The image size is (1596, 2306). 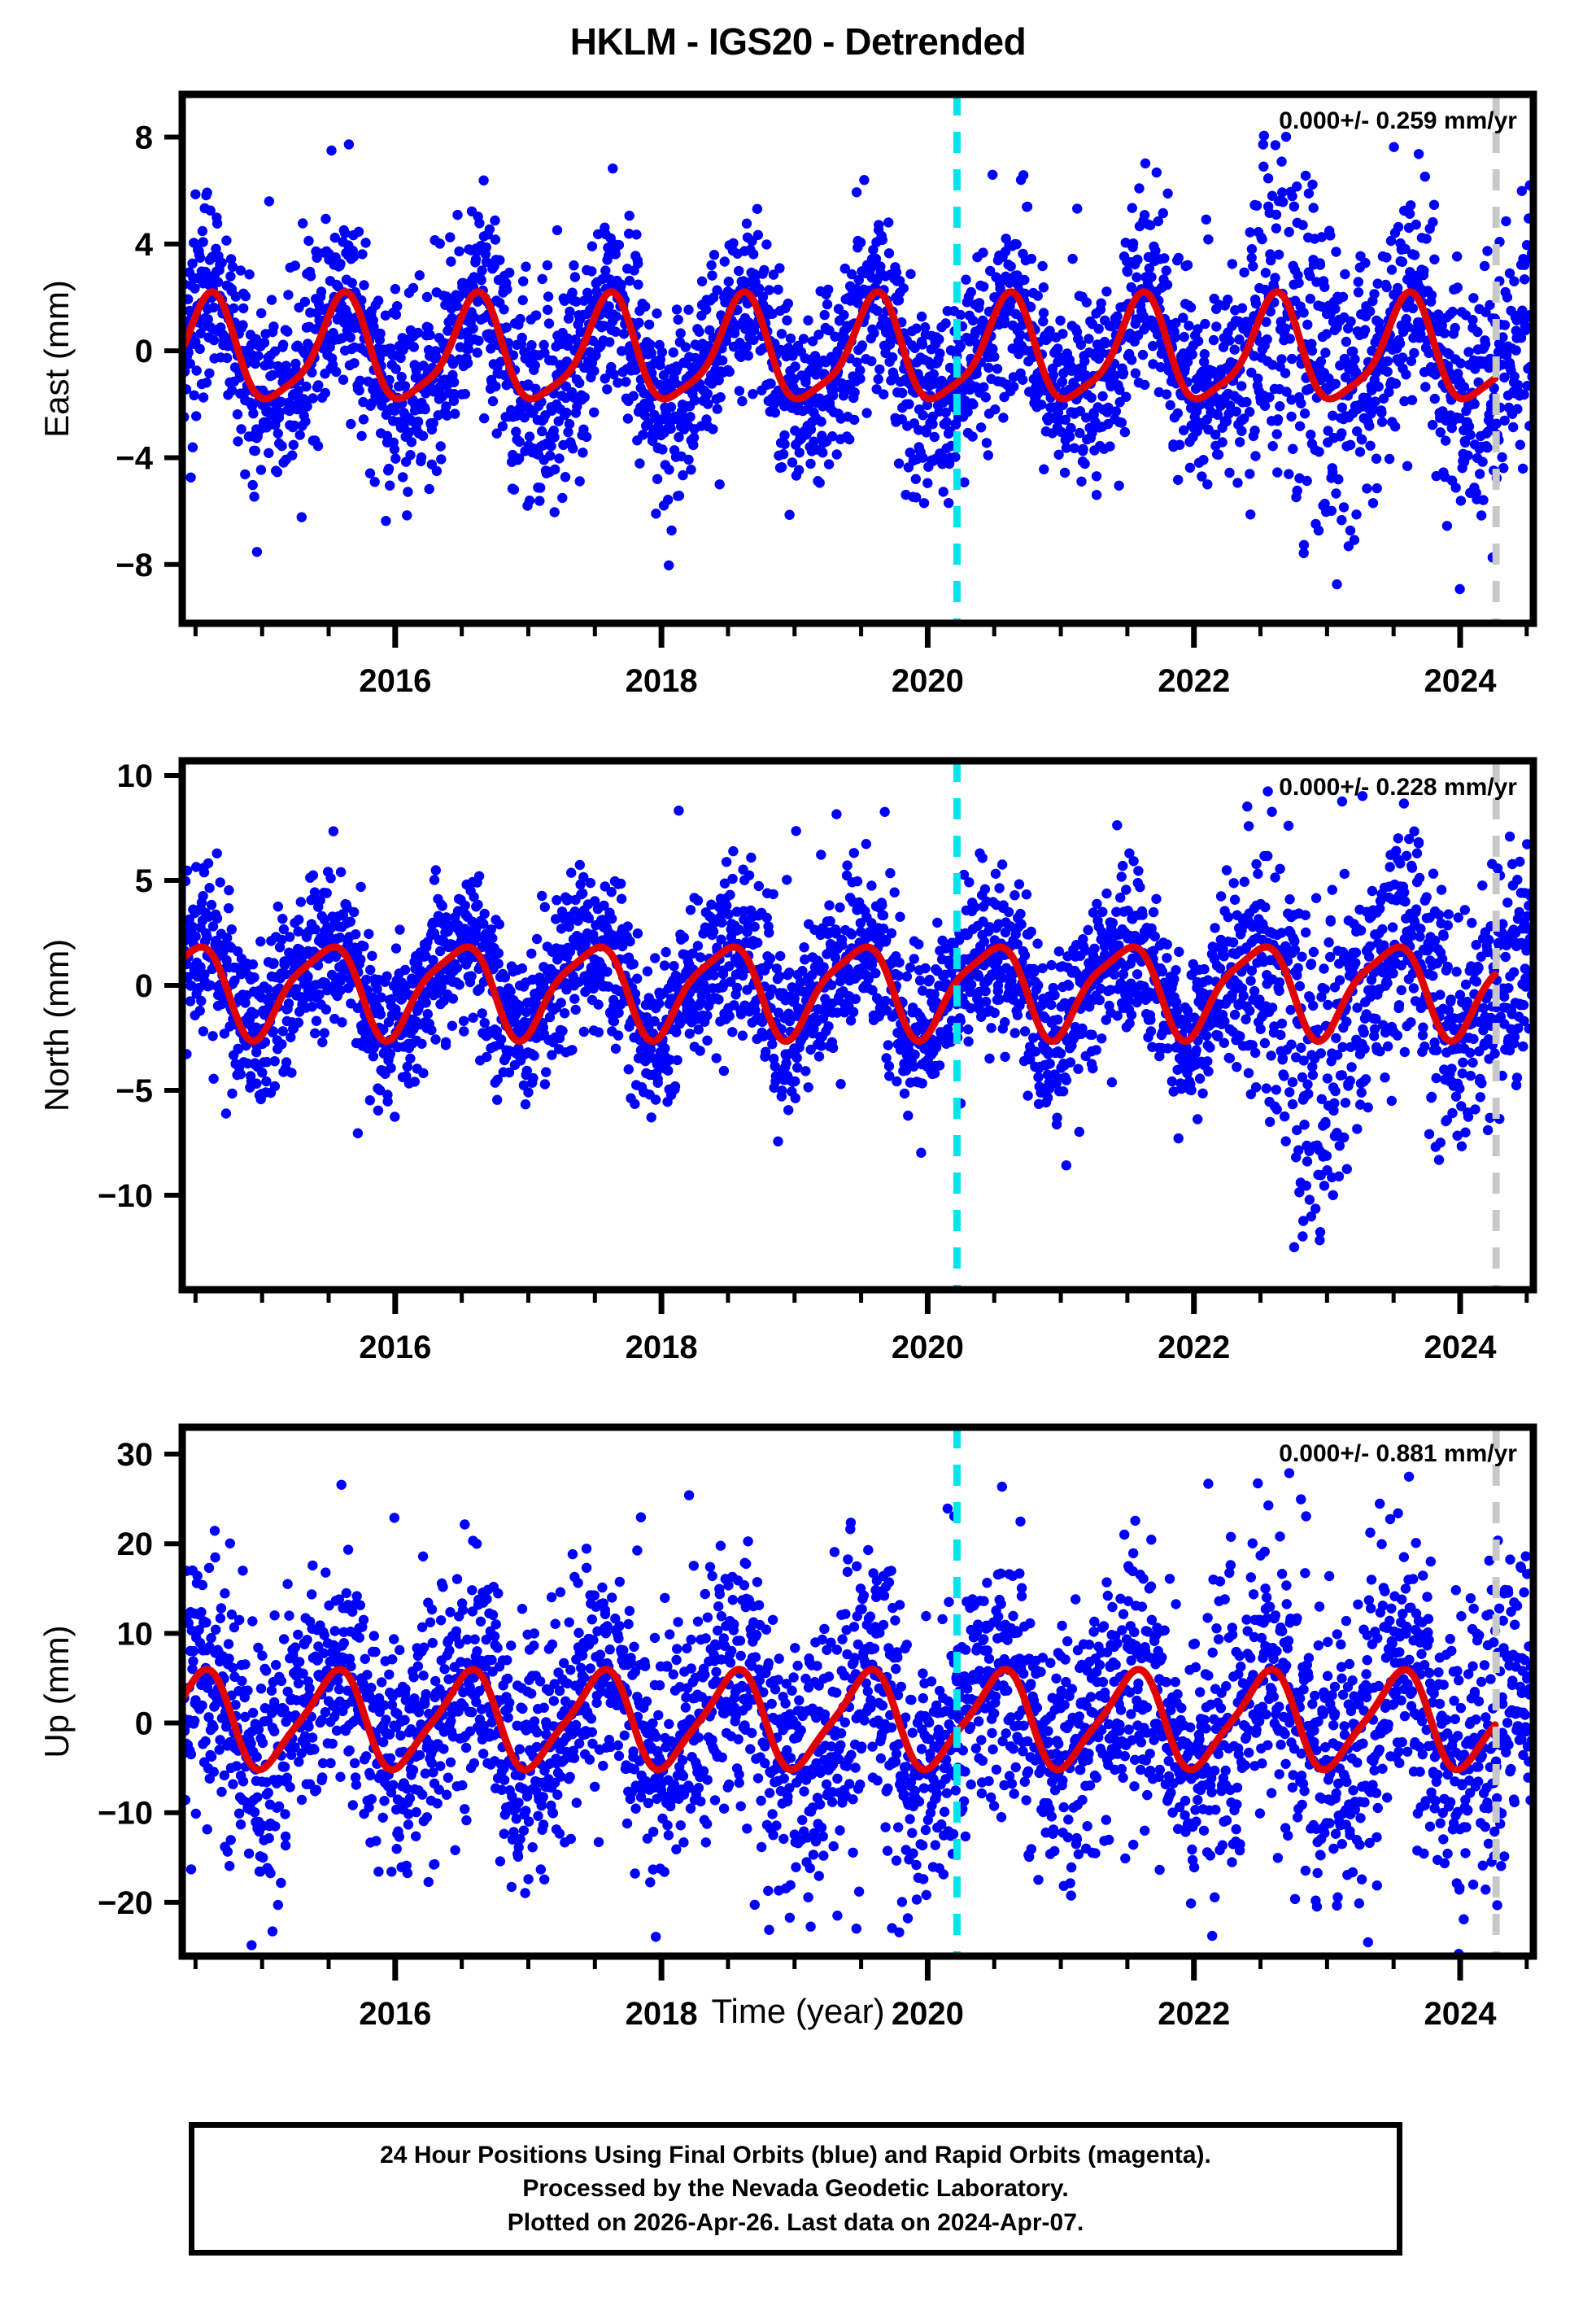 I want to click on rate-annotation: 0.000+/- 0.259 mm/yr, so click(x=1398, y=120).